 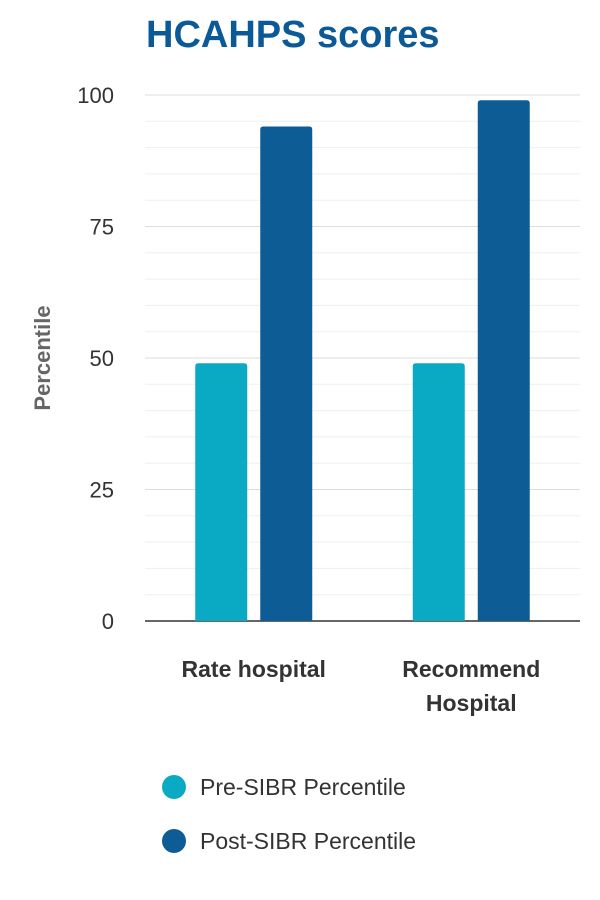 I want to click on x-tick-label: Recommend Hospital, so click(x=471, y=686).